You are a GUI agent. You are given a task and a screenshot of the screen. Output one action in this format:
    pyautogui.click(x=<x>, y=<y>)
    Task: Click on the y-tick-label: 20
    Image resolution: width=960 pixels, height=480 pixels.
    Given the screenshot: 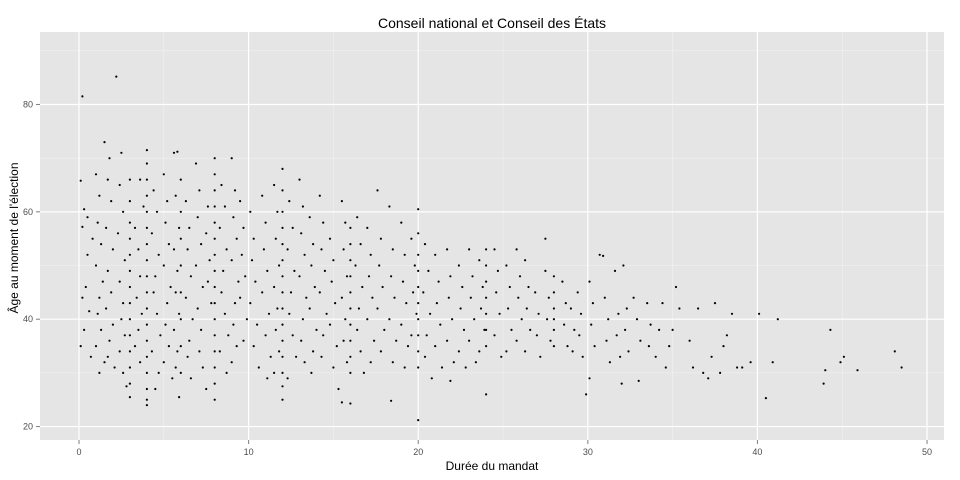 What is the action you would take?
    pyautogui.click(x=28, y=427)
    